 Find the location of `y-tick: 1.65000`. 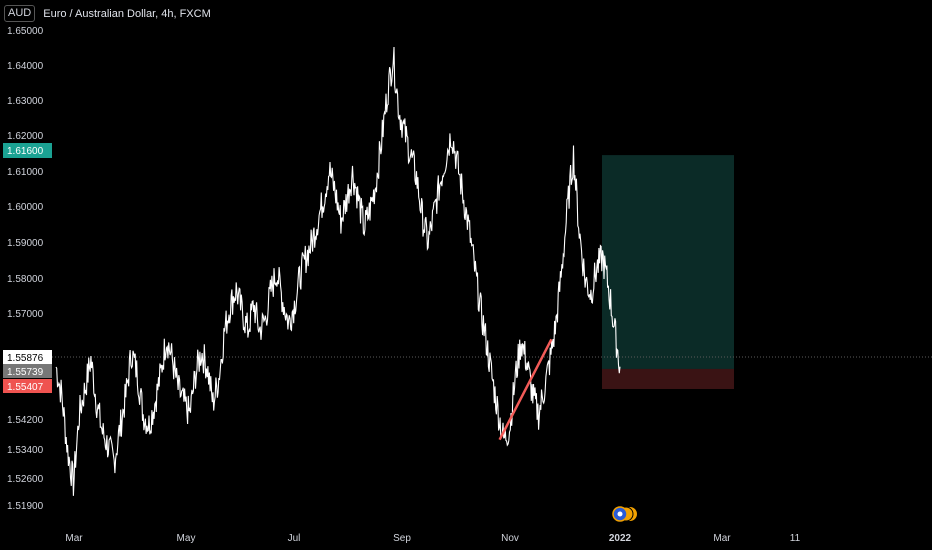

y-tick: 1.65000 is located at coordinates (25, 31).